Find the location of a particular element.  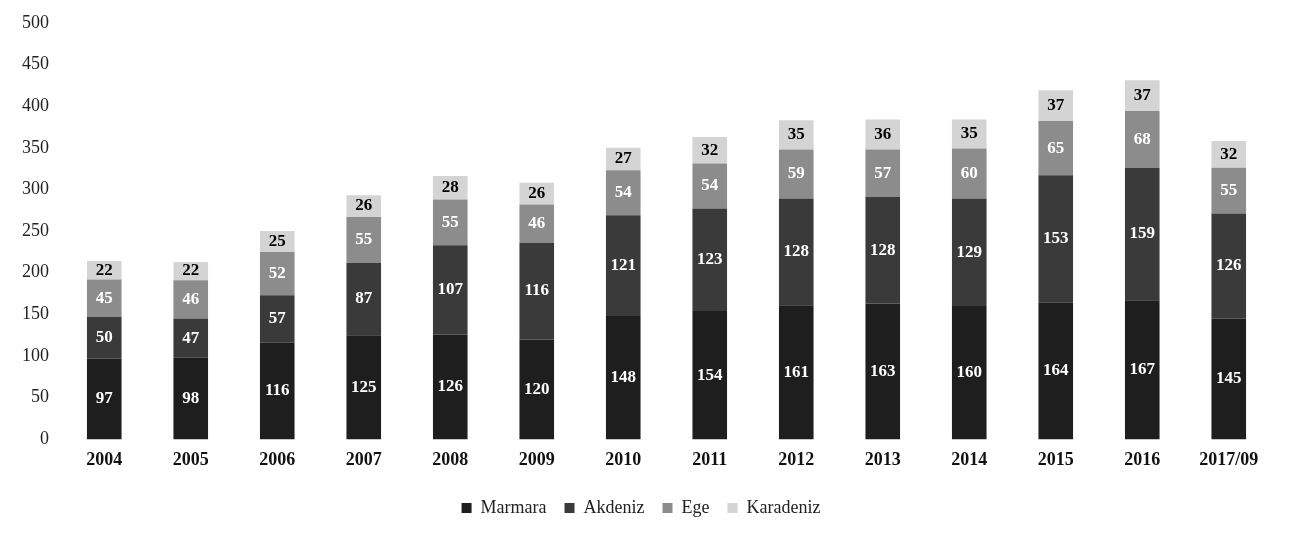

y-tick-label: 300 is located at coordinates (35, 188).